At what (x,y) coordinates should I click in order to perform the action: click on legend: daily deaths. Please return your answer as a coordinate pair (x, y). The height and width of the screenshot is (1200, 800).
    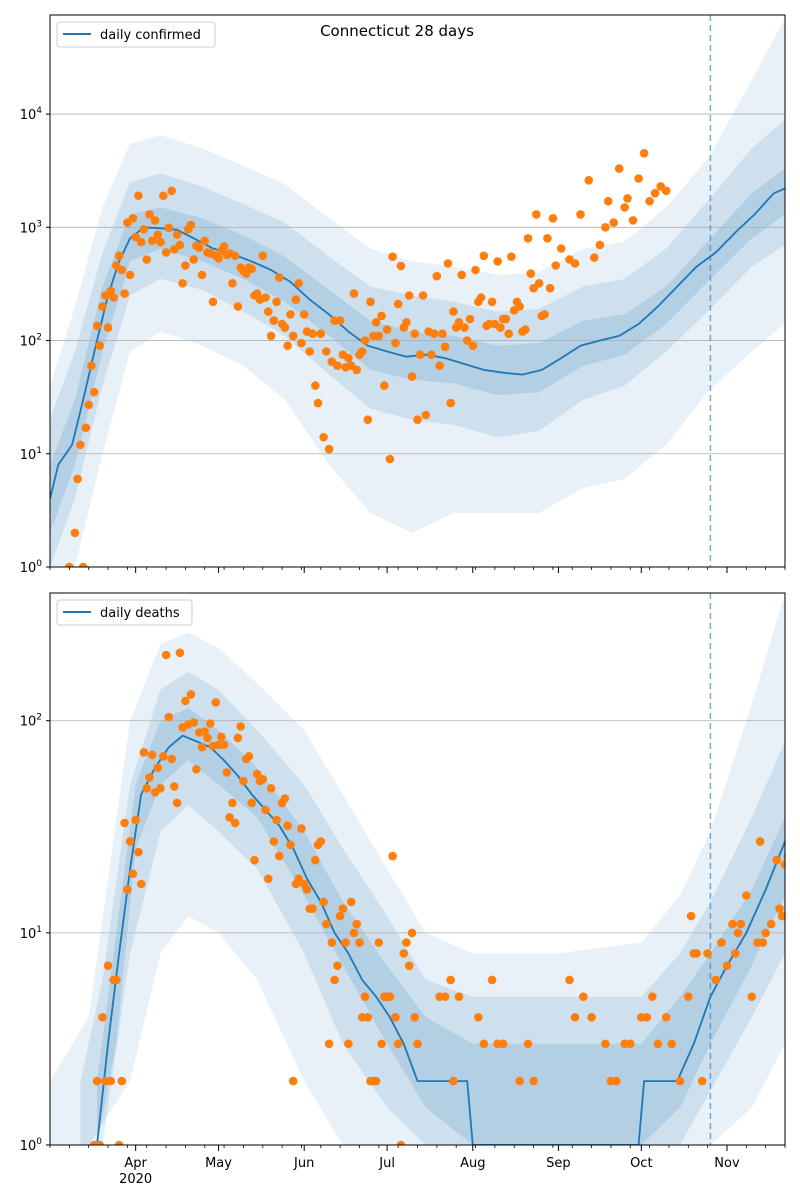
    Looking at the image, I should click on (124, 612).